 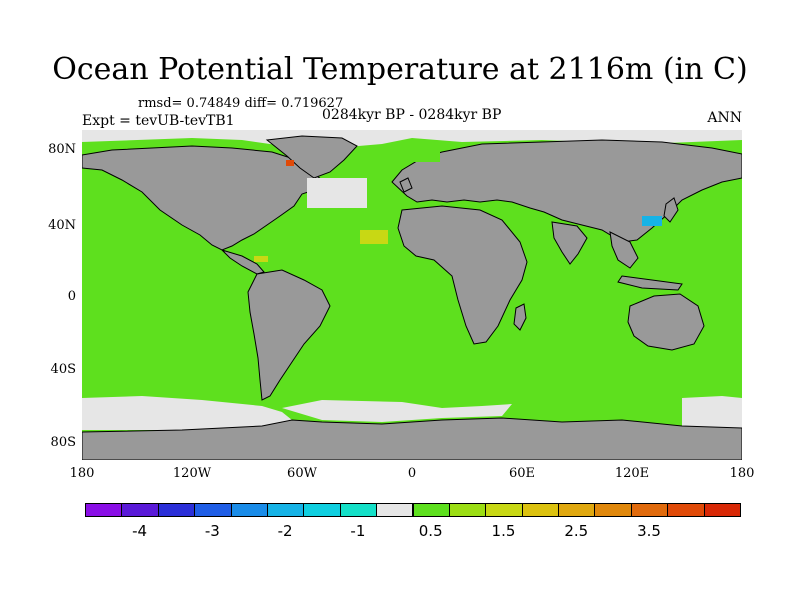 What do you see at coordinates (650, 283) in the screenshot?
I see `indonesia` at bounding box center [650, 283].